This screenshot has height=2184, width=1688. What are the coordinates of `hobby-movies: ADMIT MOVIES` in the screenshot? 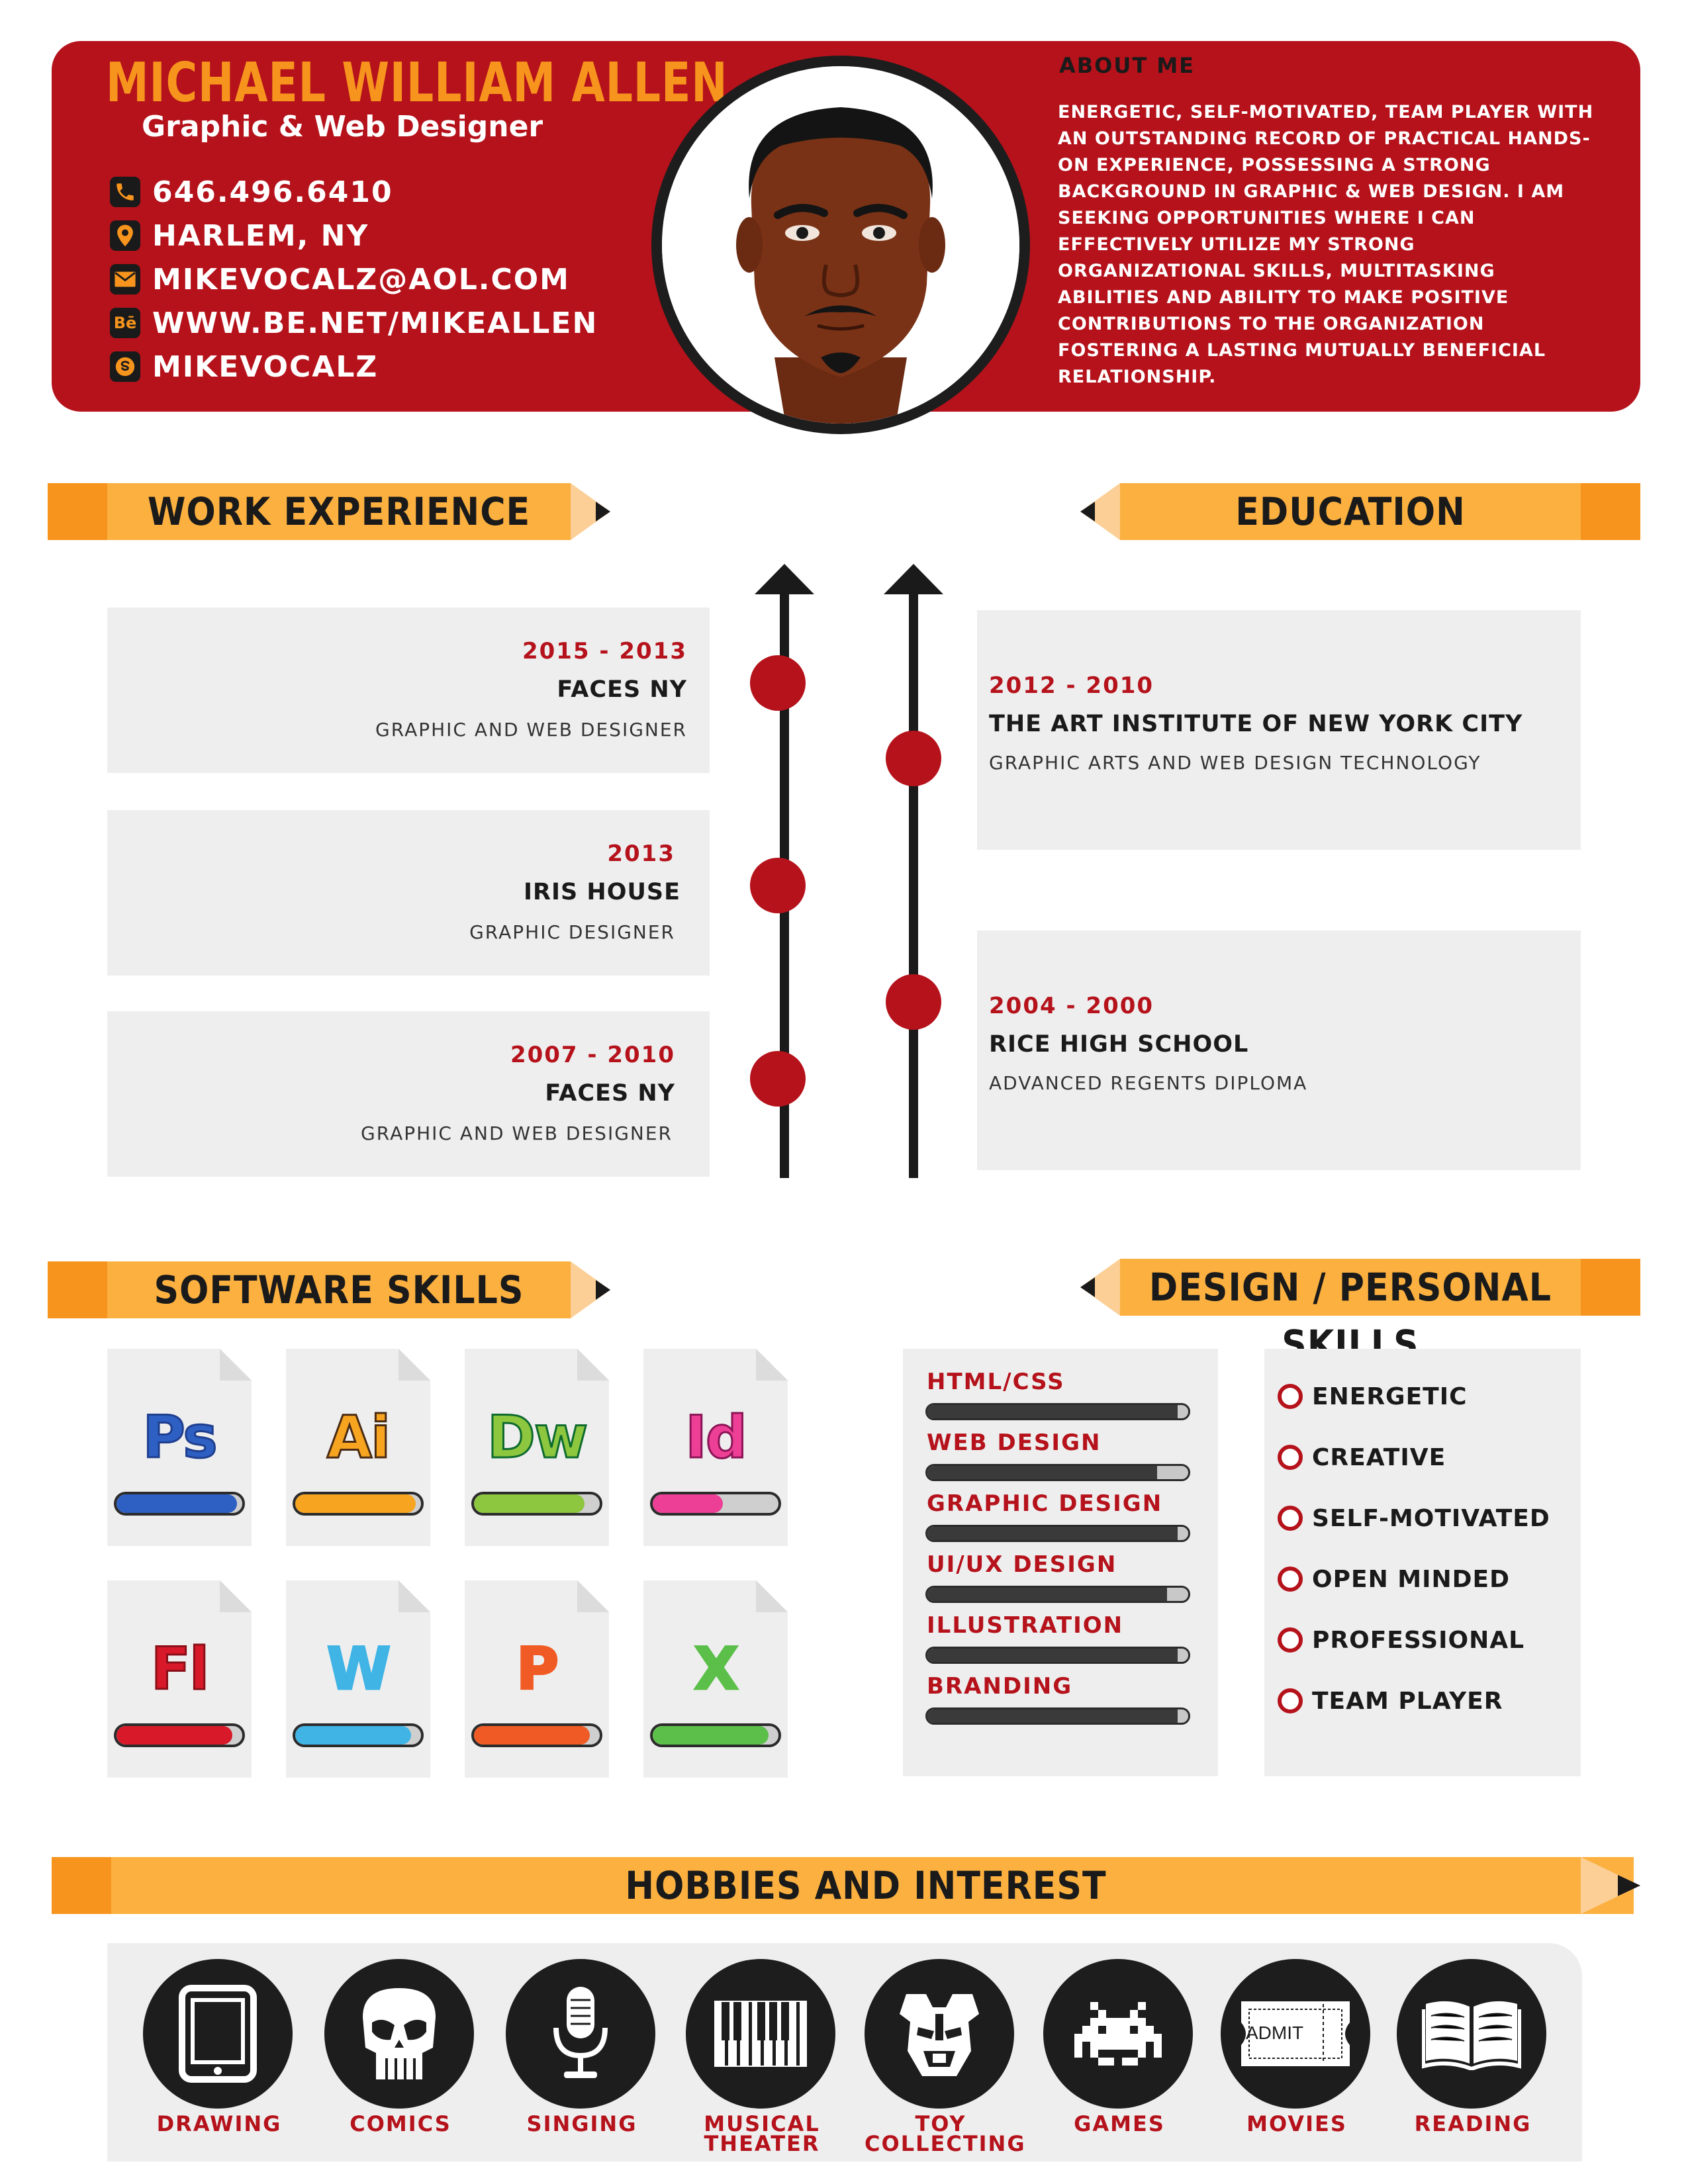 It's located at (1297, 2046).